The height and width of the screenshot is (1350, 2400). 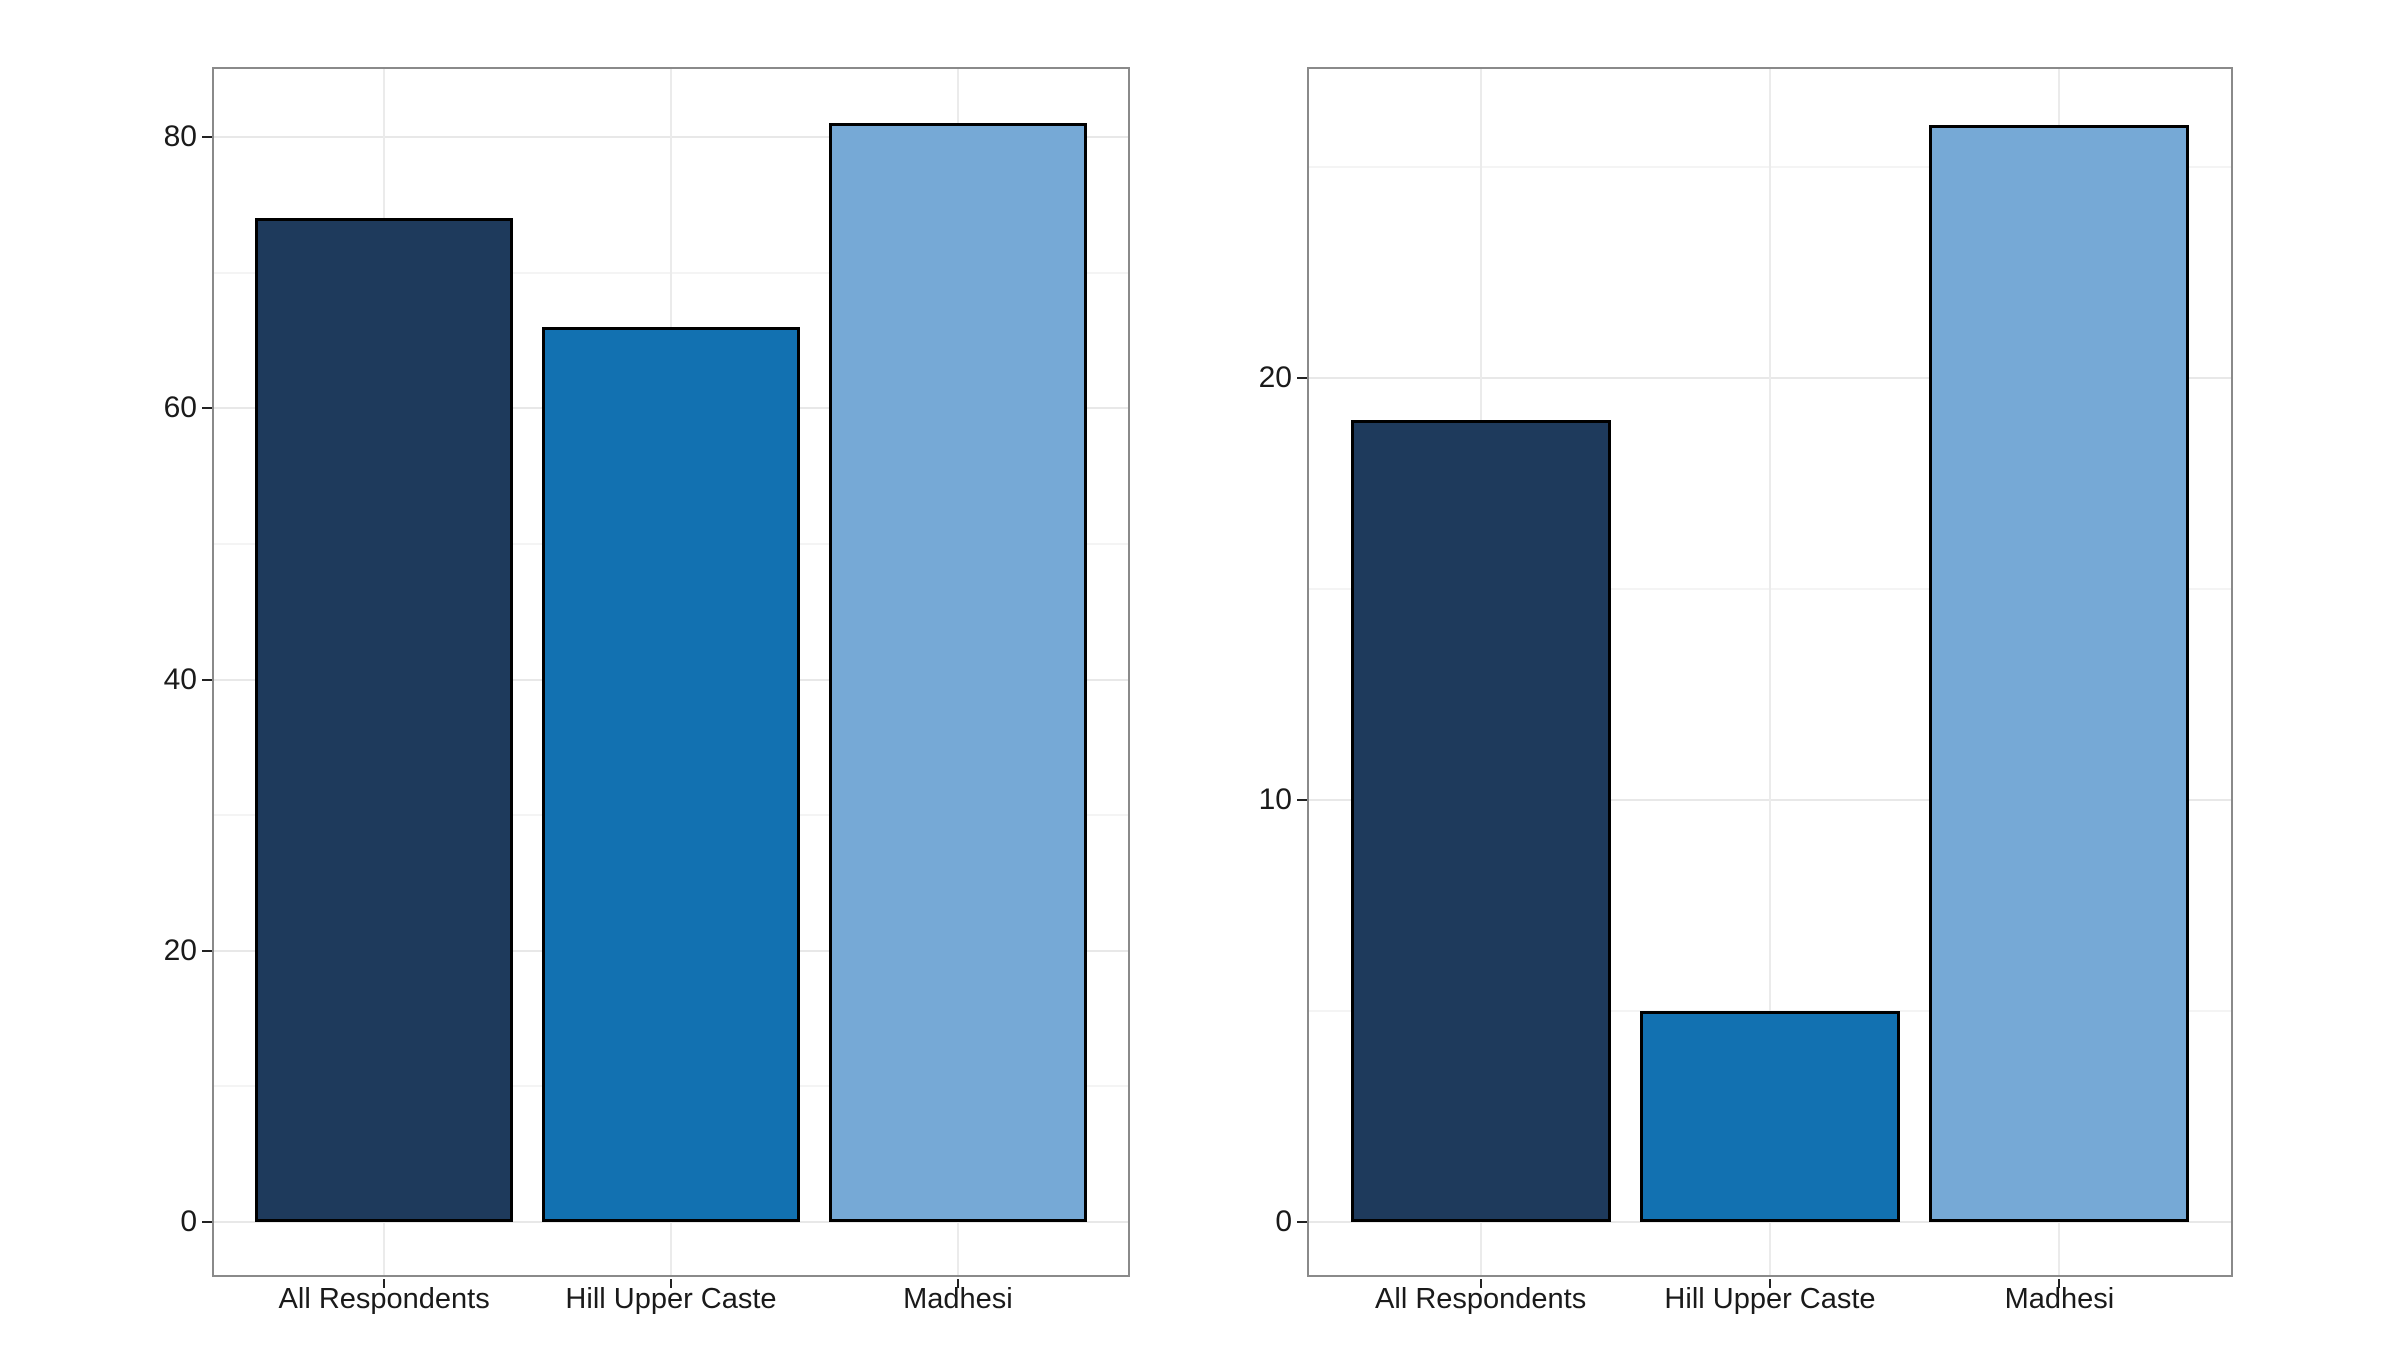 I want to click on y-tick-label: 80, so click(x=180, y=136).